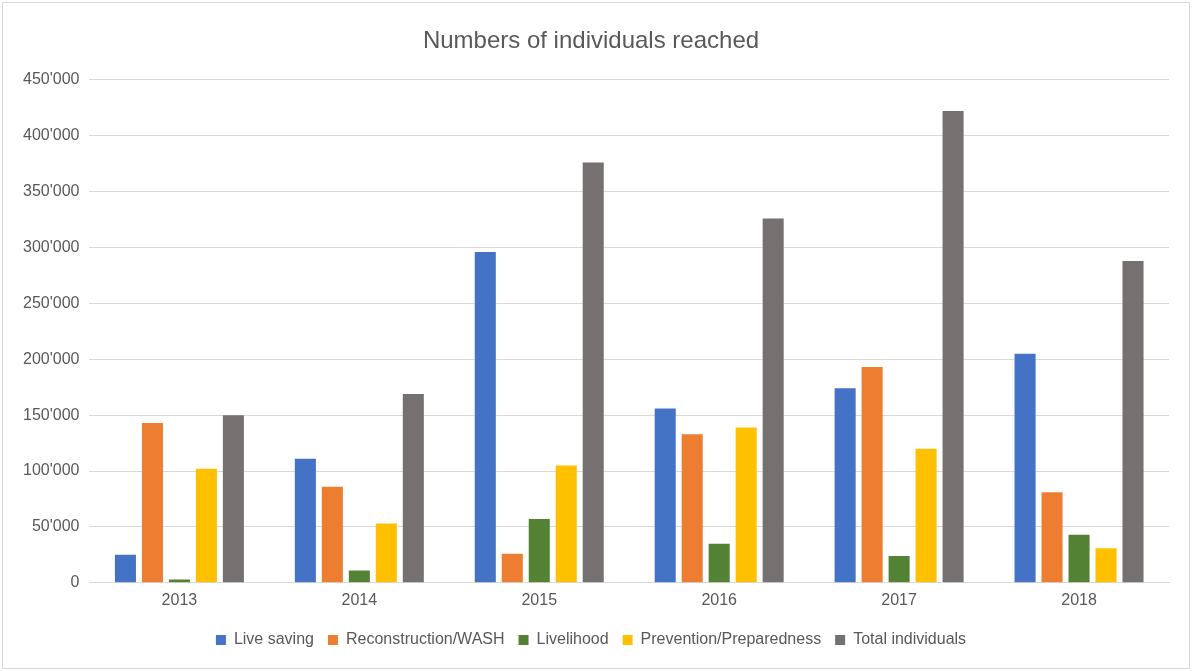 This screenshot has width=1192, height=671. What do you see at coordinates (539, 599) in the screenshot?
I see `x-tick-label: 2015` at bounding box center [539, 599].